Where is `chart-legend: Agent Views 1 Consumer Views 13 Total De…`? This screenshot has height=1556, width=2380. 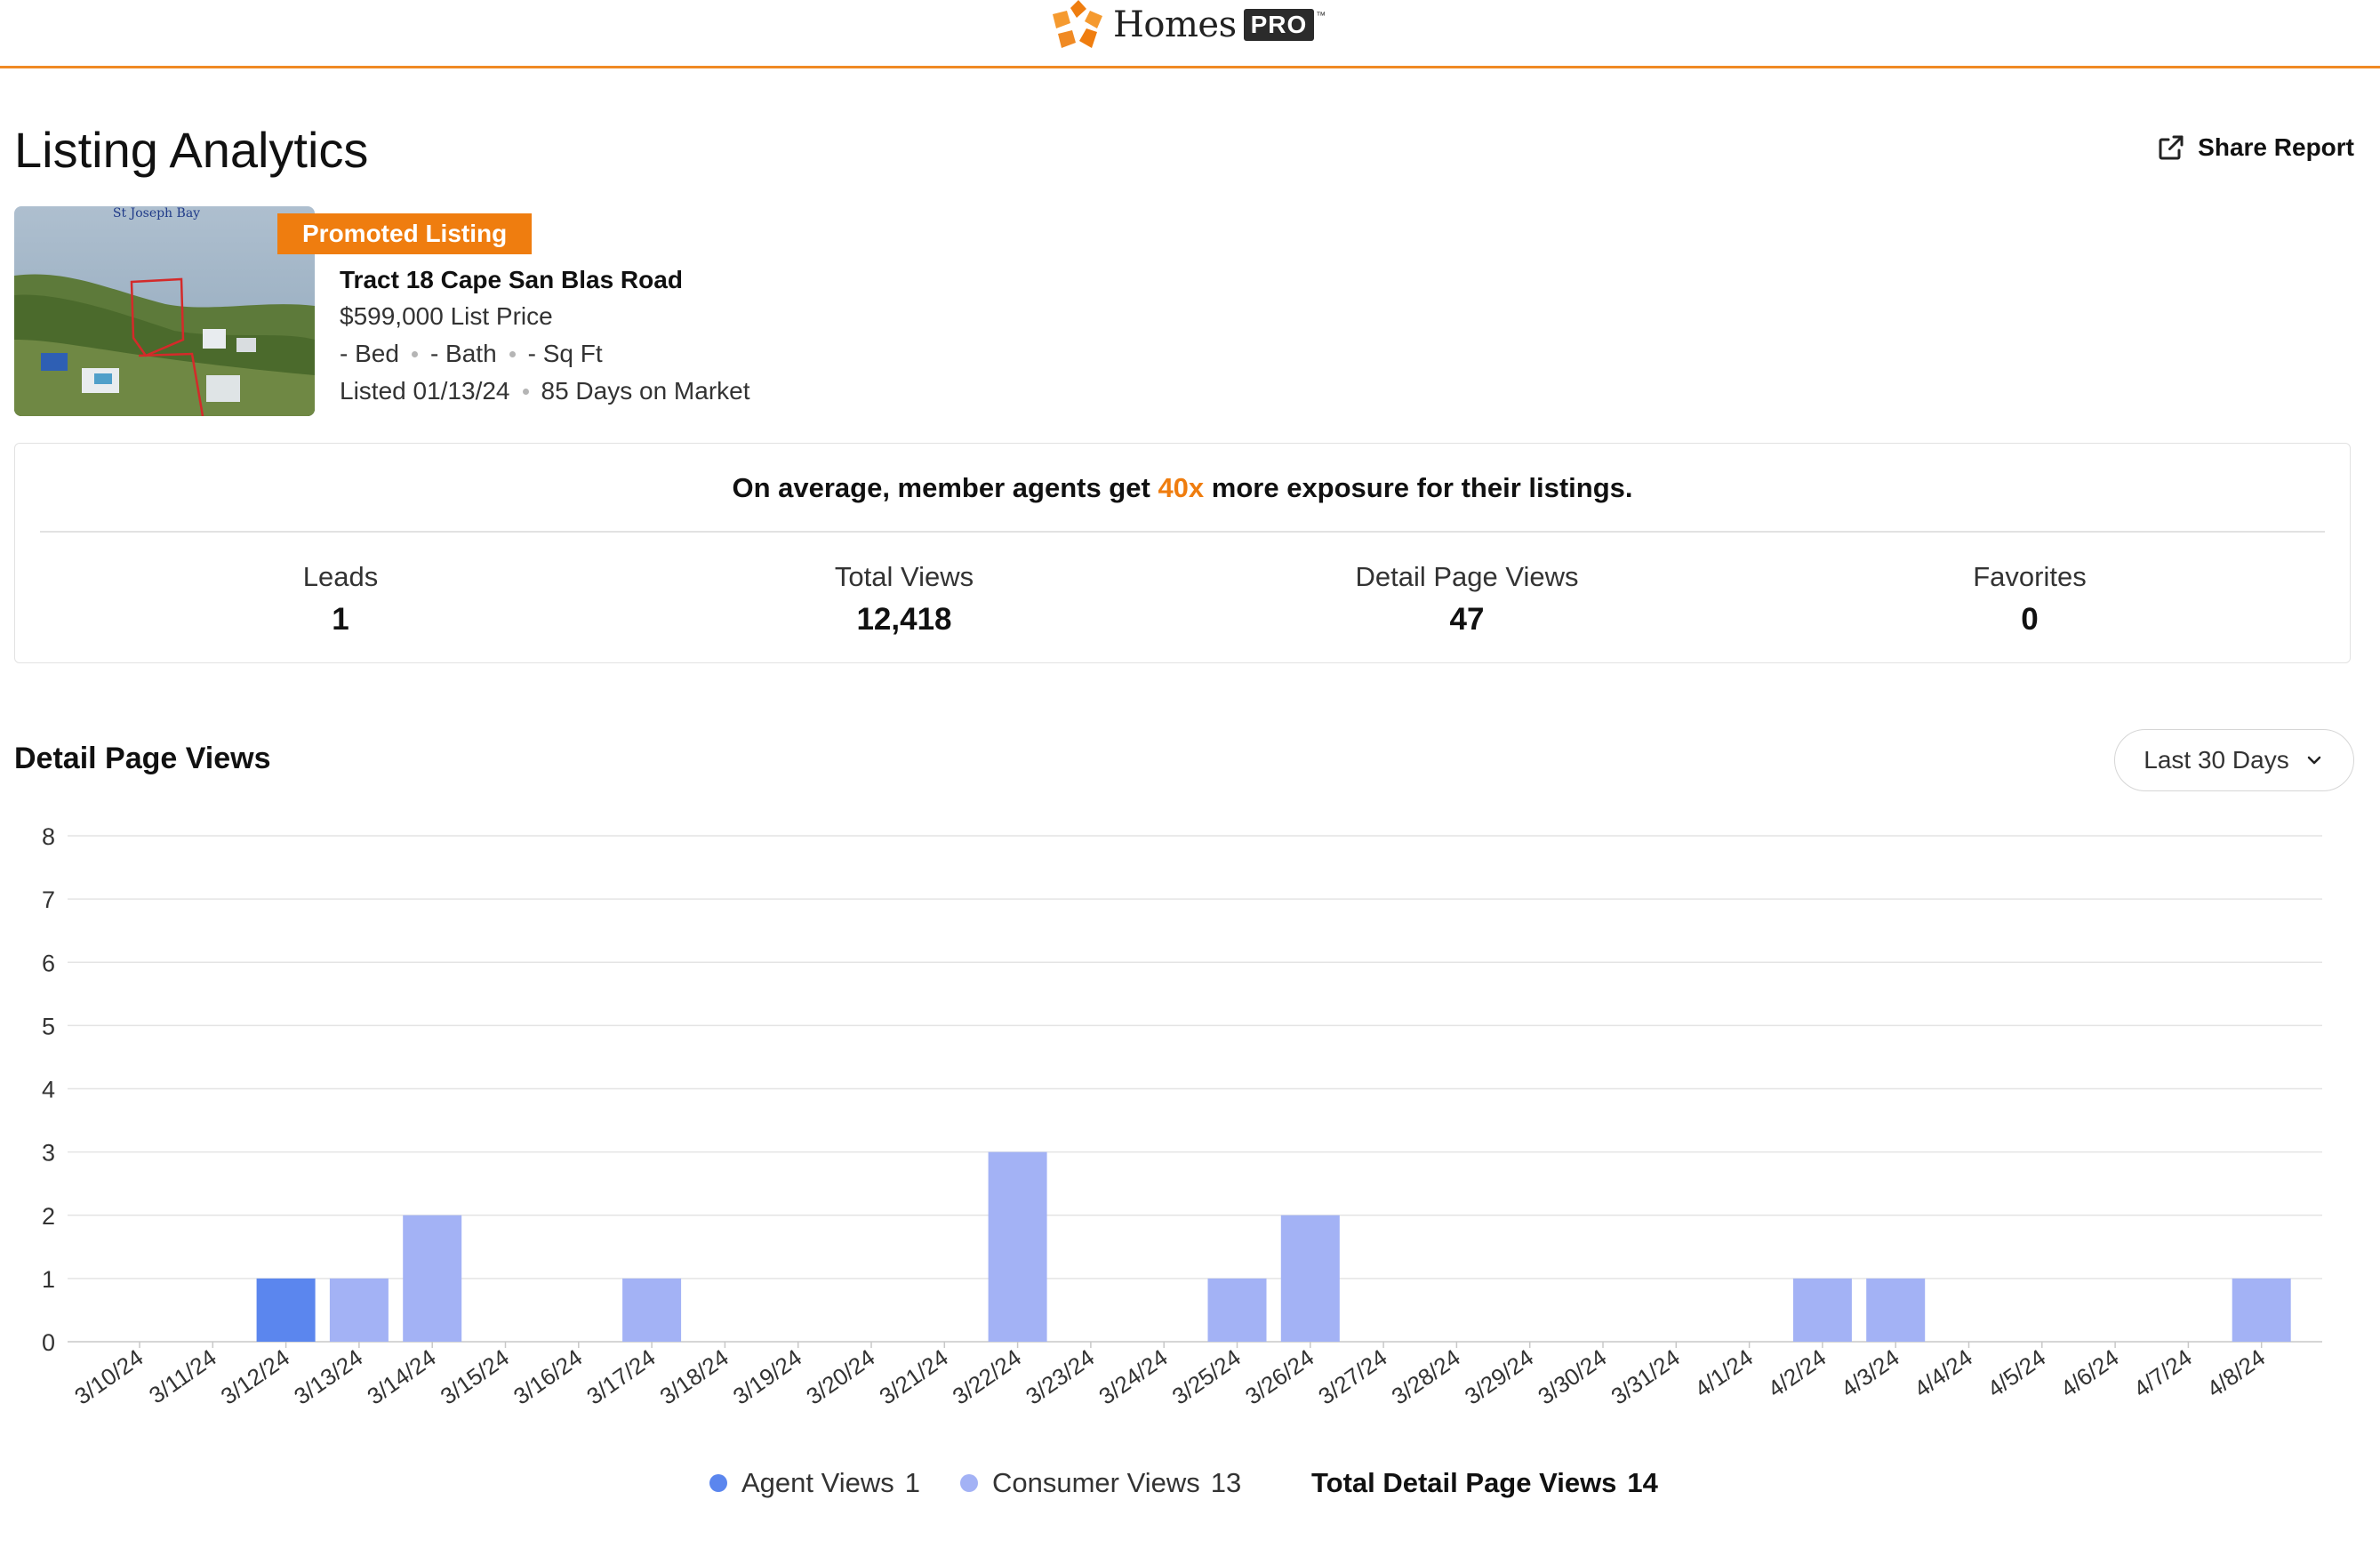
chart-legend: Agent Views 1 Consumer Views 13 Total De… is located at coordinates (1190, 1489).